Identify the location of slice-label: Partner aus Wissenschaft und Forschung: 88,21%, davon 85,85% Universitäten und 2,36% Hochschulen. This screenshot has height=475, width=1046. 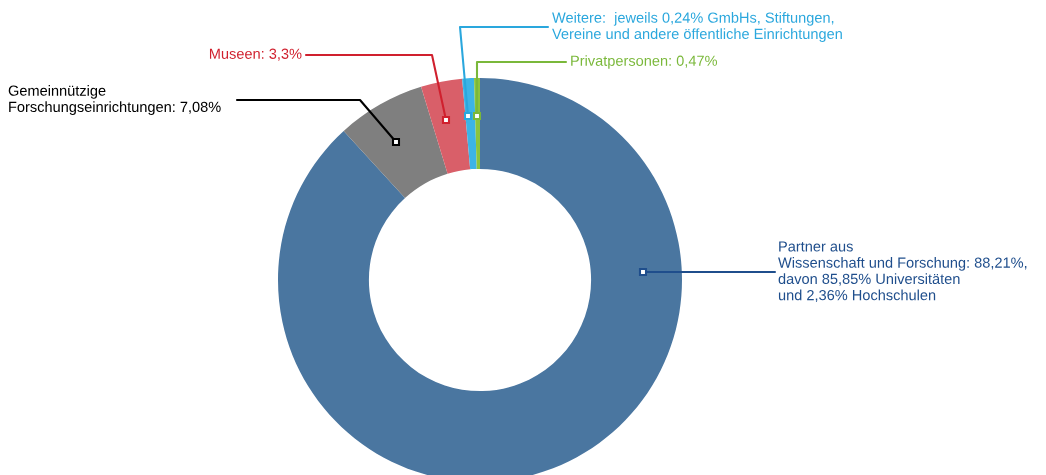
(902, 271).